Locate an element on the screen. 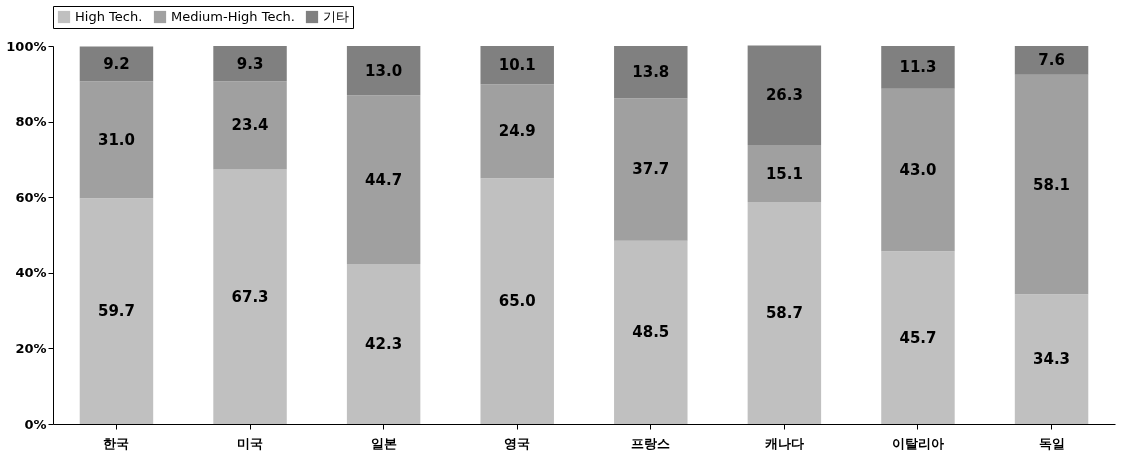 The height and width of the screenshot is (468, 1132). data-label: 26.3 is located at coordinates (784, 95).